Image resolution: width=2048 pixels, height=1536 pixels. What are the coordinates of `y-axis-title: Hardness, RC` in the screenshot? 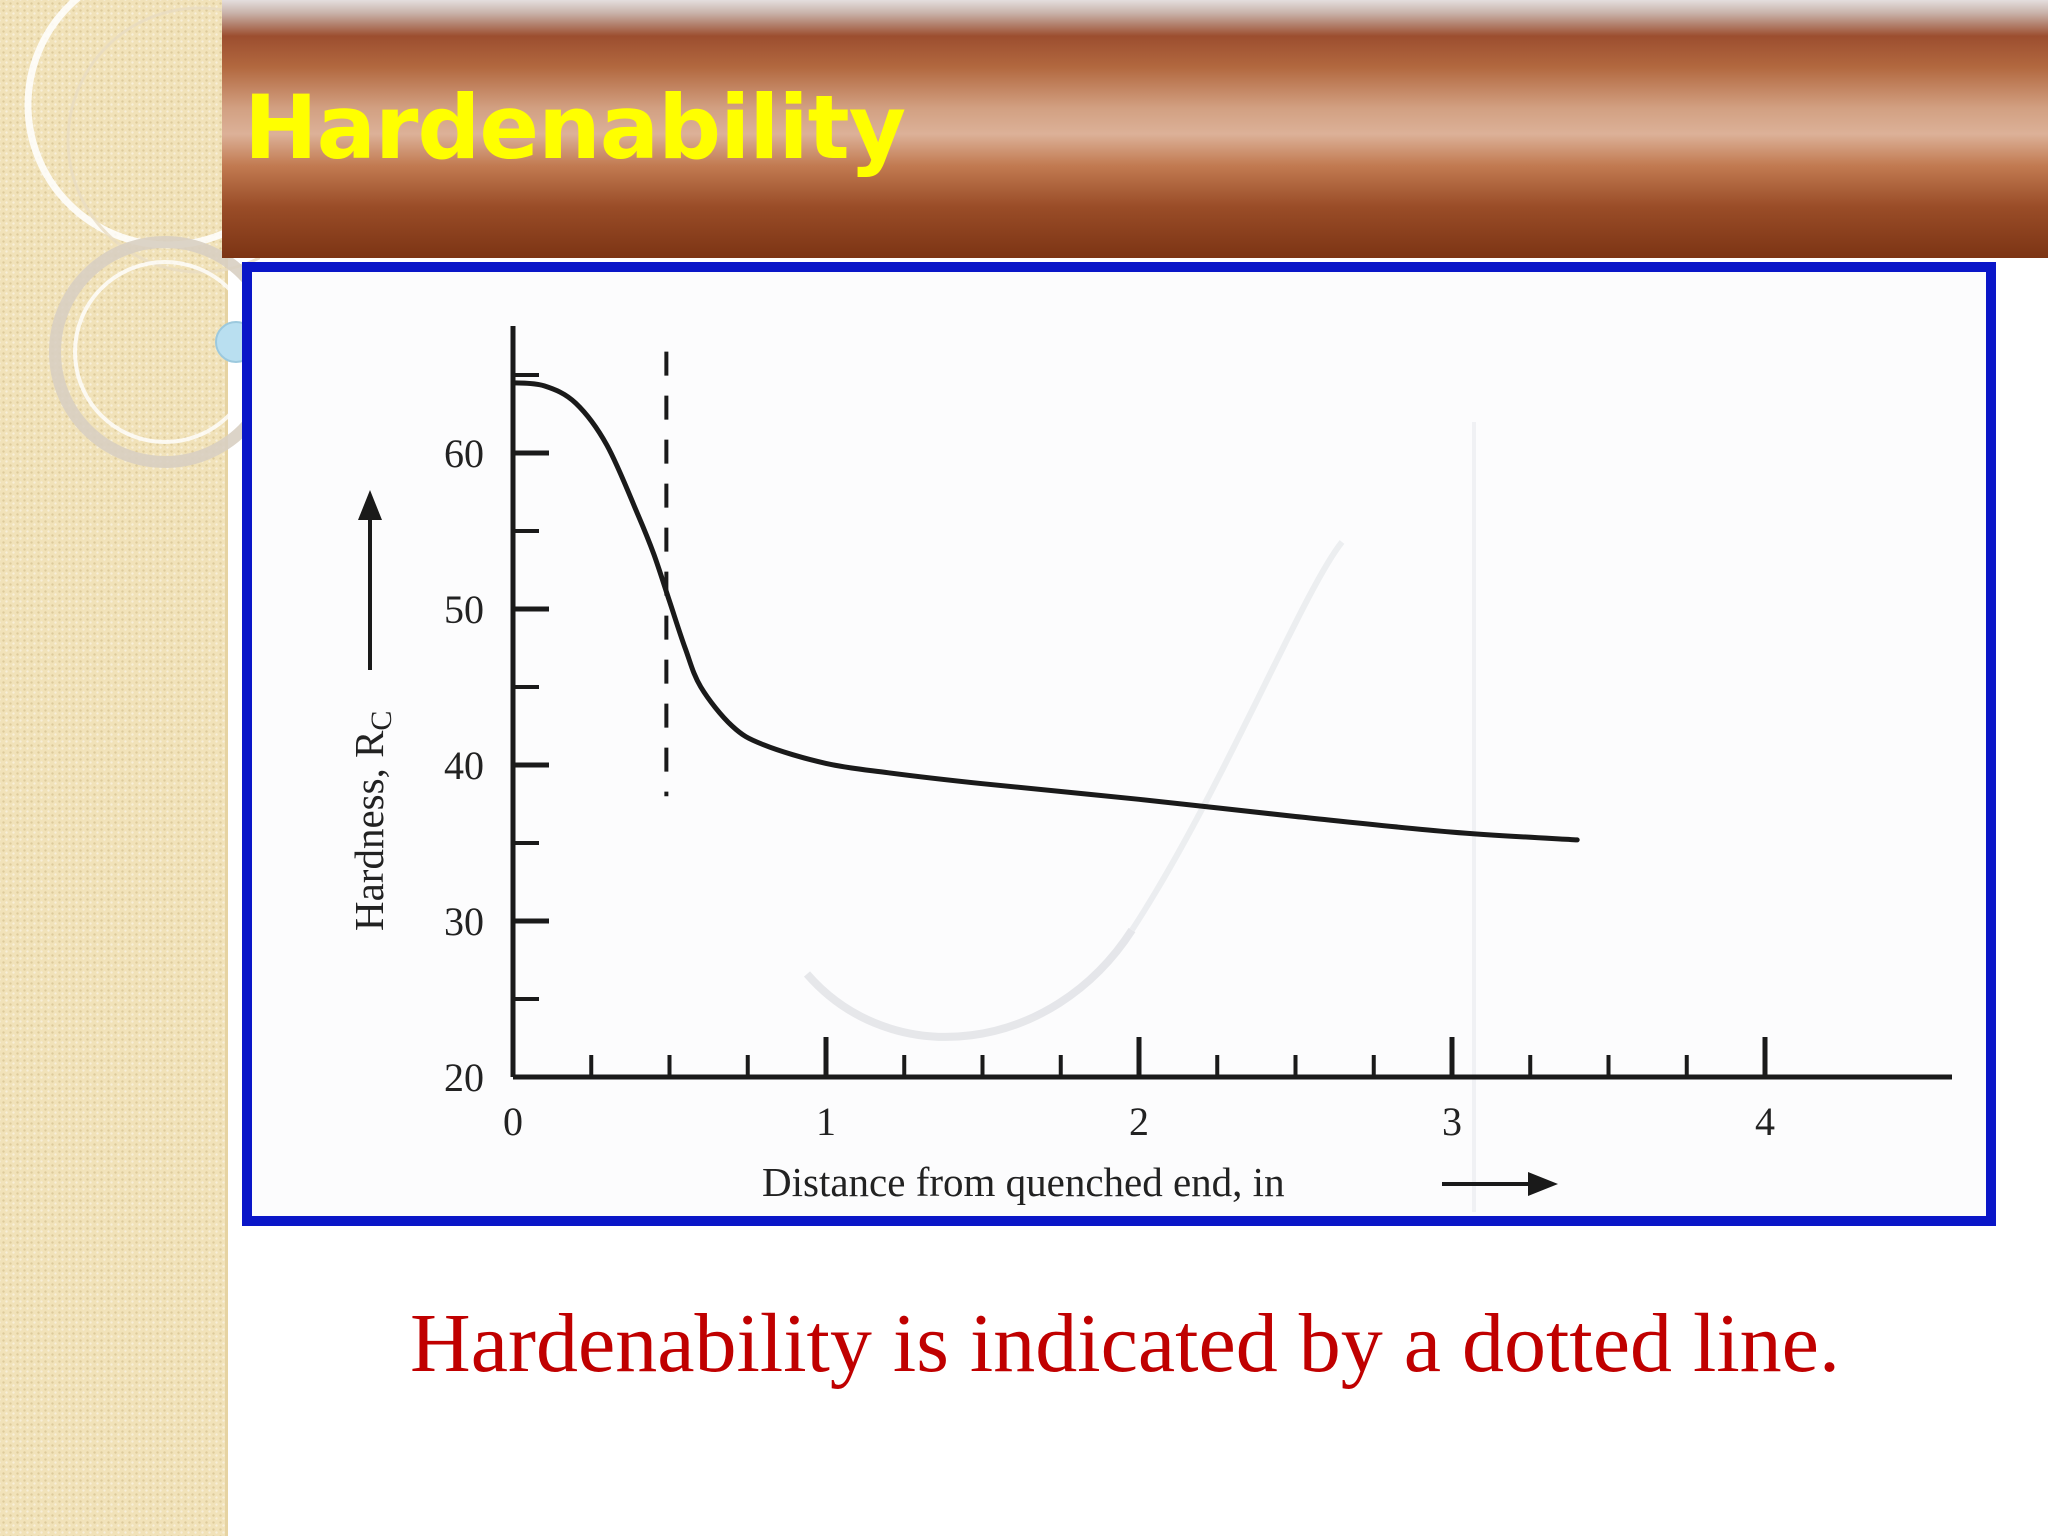 It's located at (372, 821).